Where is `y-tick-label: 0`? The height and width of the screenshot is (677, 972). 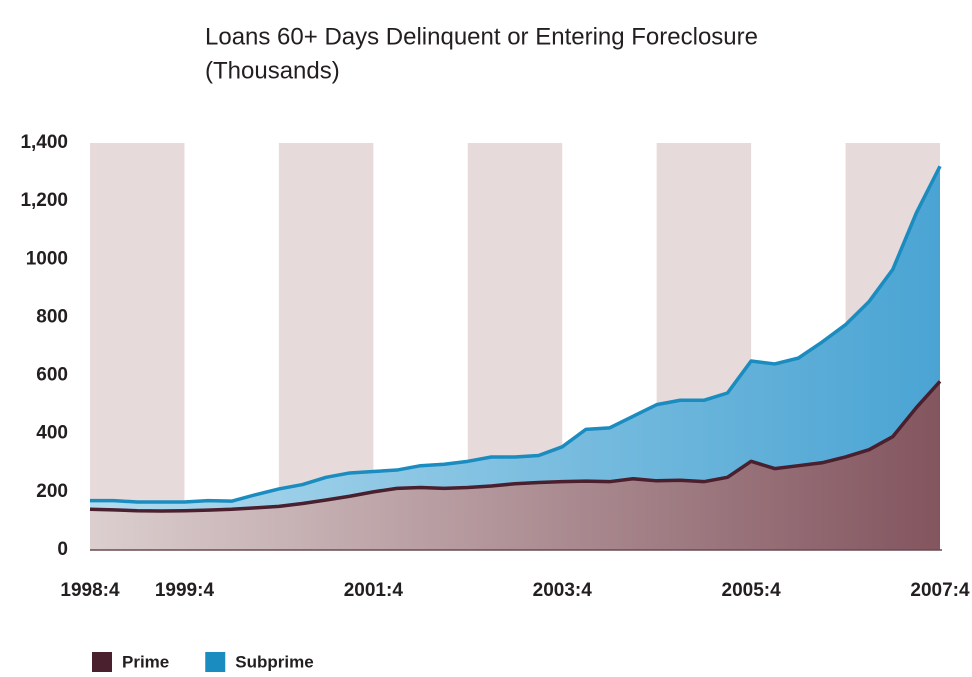 y-tick-label: 0 is located at coordinates (62, 549).